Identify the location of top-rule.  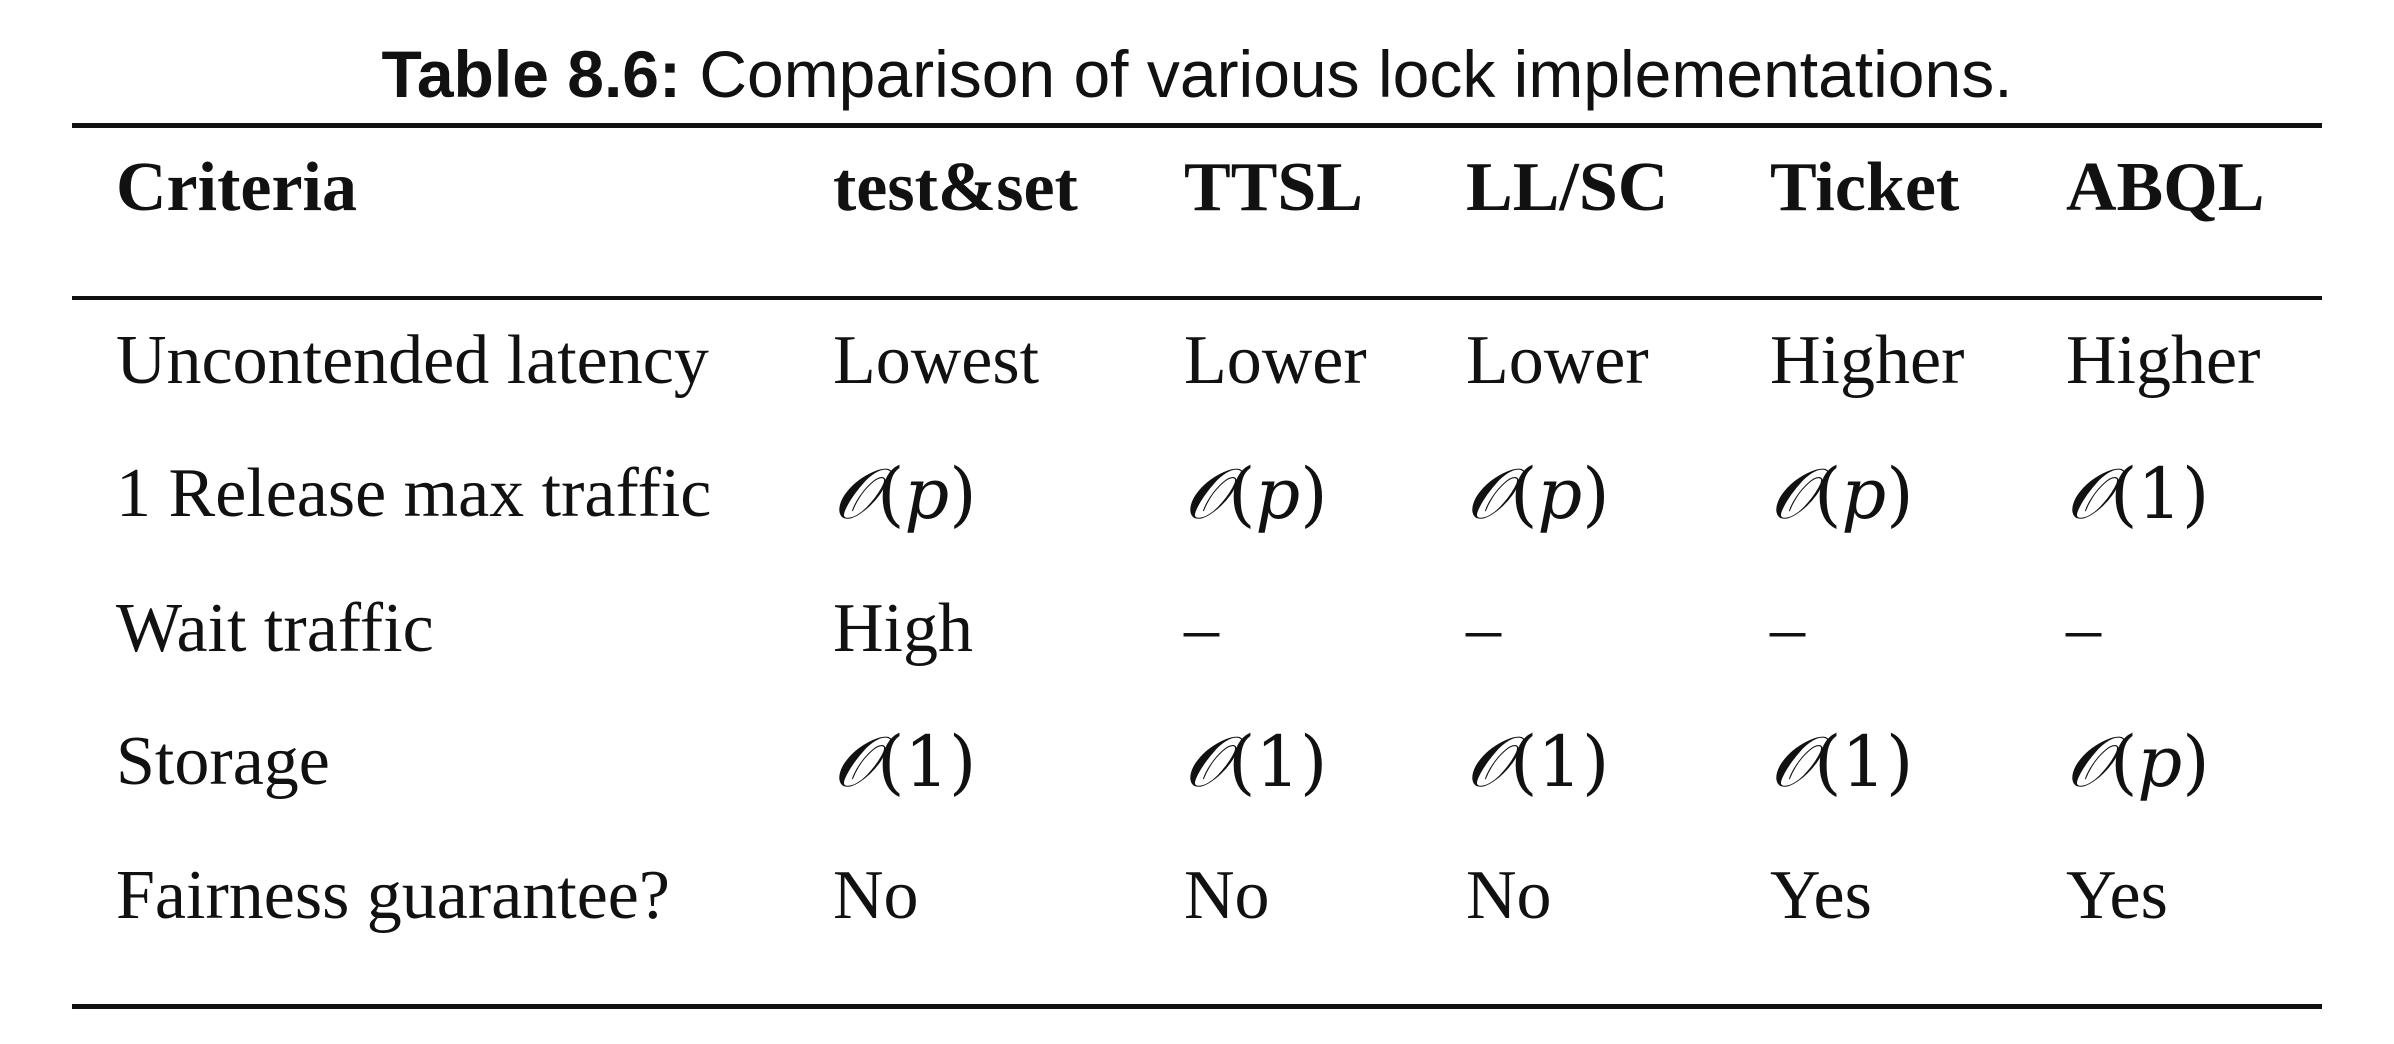
(1197, 125).